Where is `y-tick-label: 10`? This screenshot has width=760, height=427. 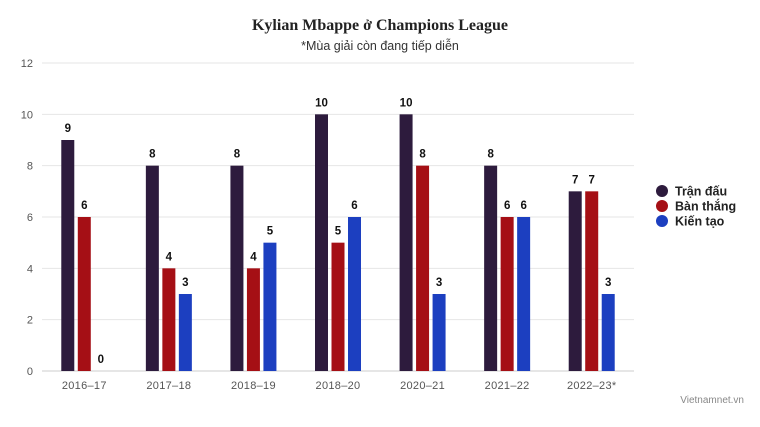
y-tick-label: 10 is located at coordinates (27, 115).